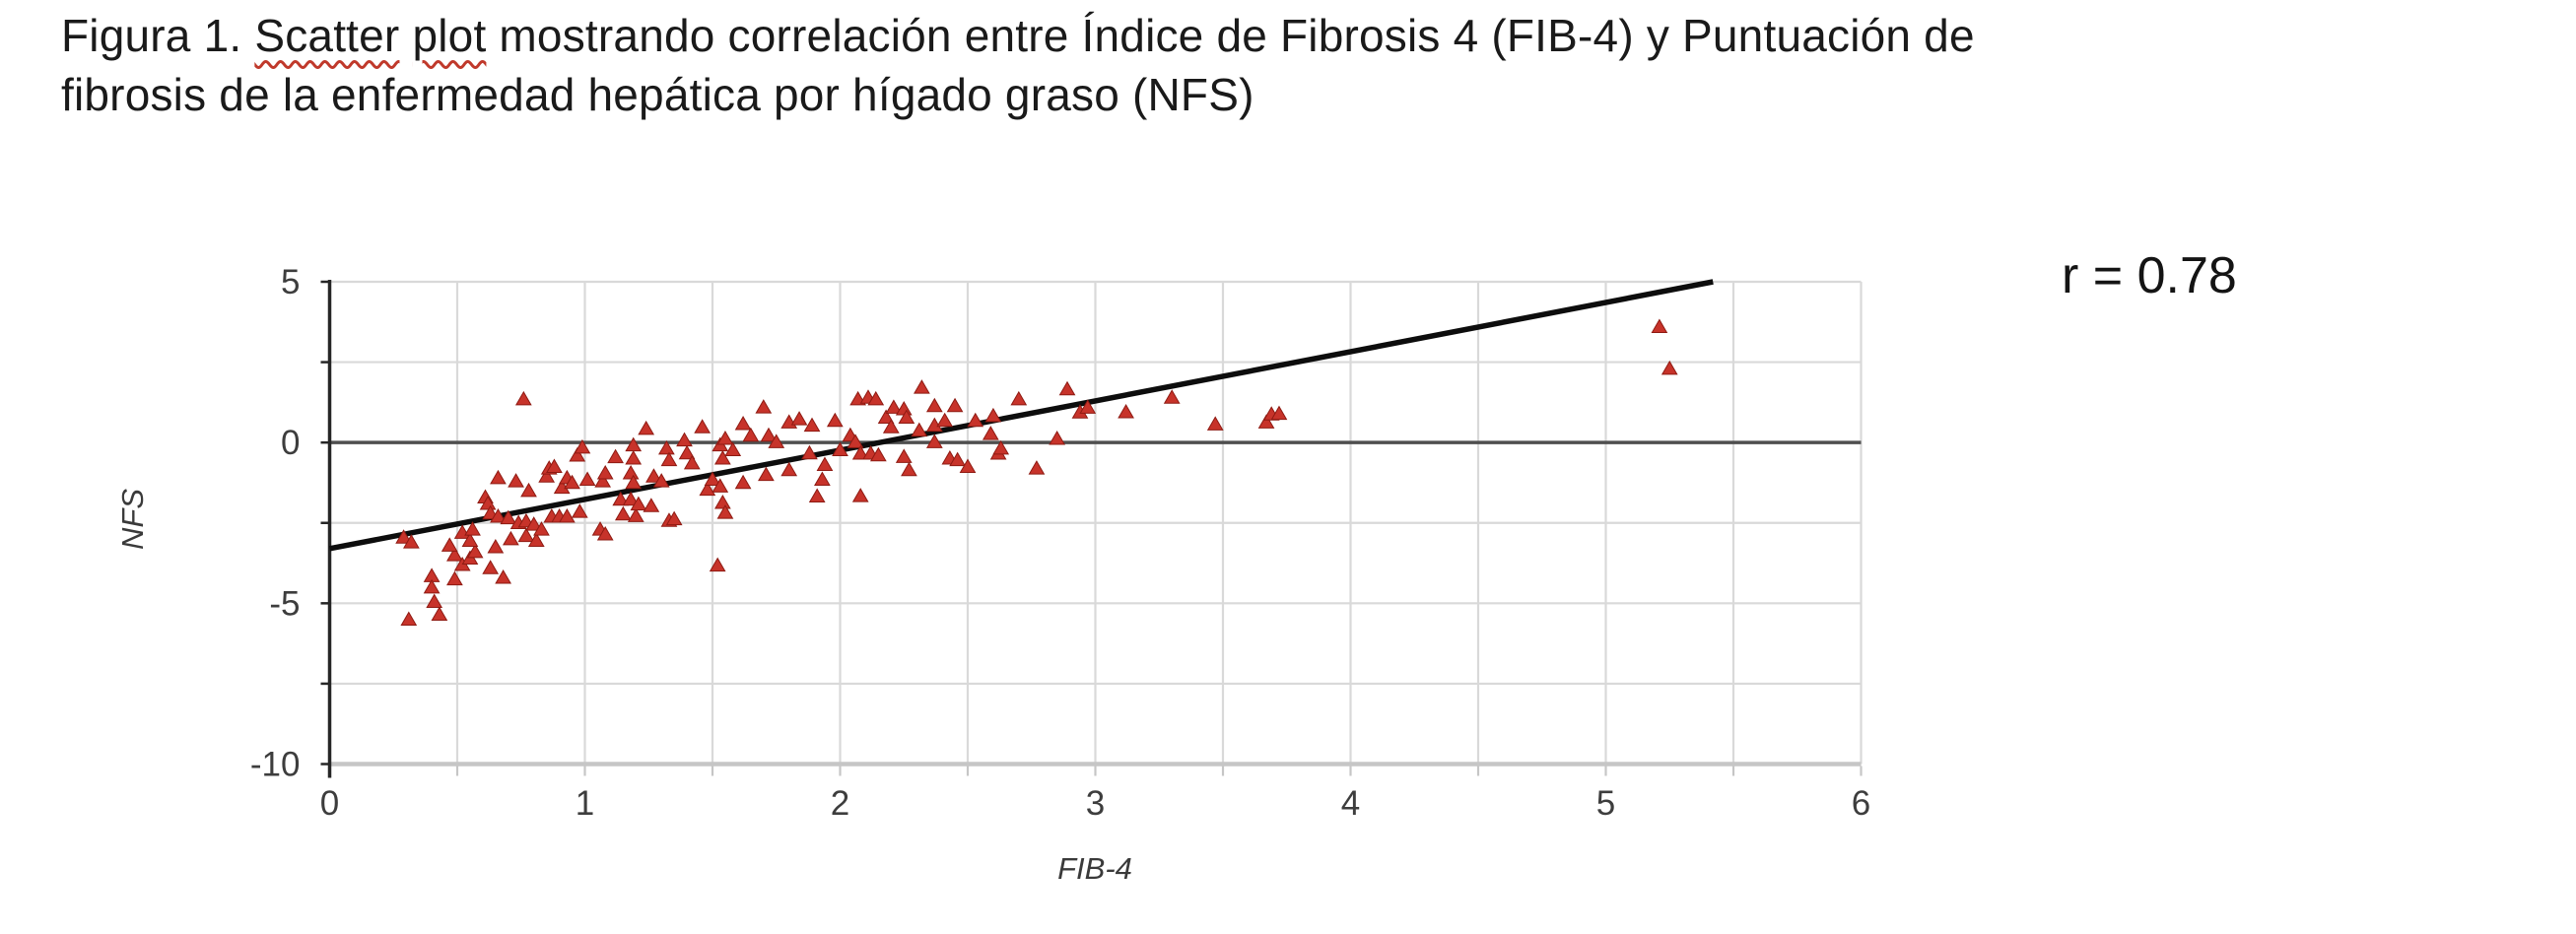 The image size is (2576, 934). Describe the element at coordinates (330, 803) in the screenshot. I see `x-tick-label: 0` at that location.